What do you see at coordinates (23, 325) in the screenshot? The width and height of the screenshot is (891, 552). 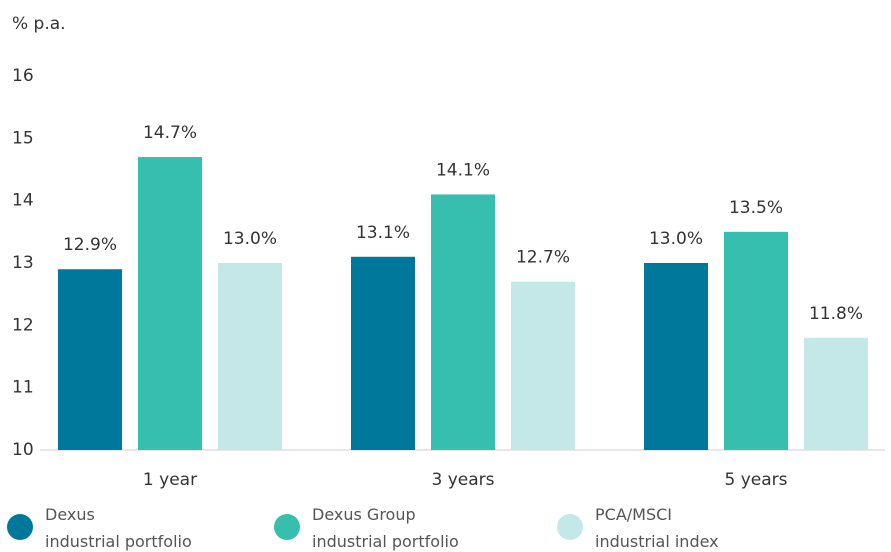 I see `y-tick-label: 12` at bounding box center [23, 325].